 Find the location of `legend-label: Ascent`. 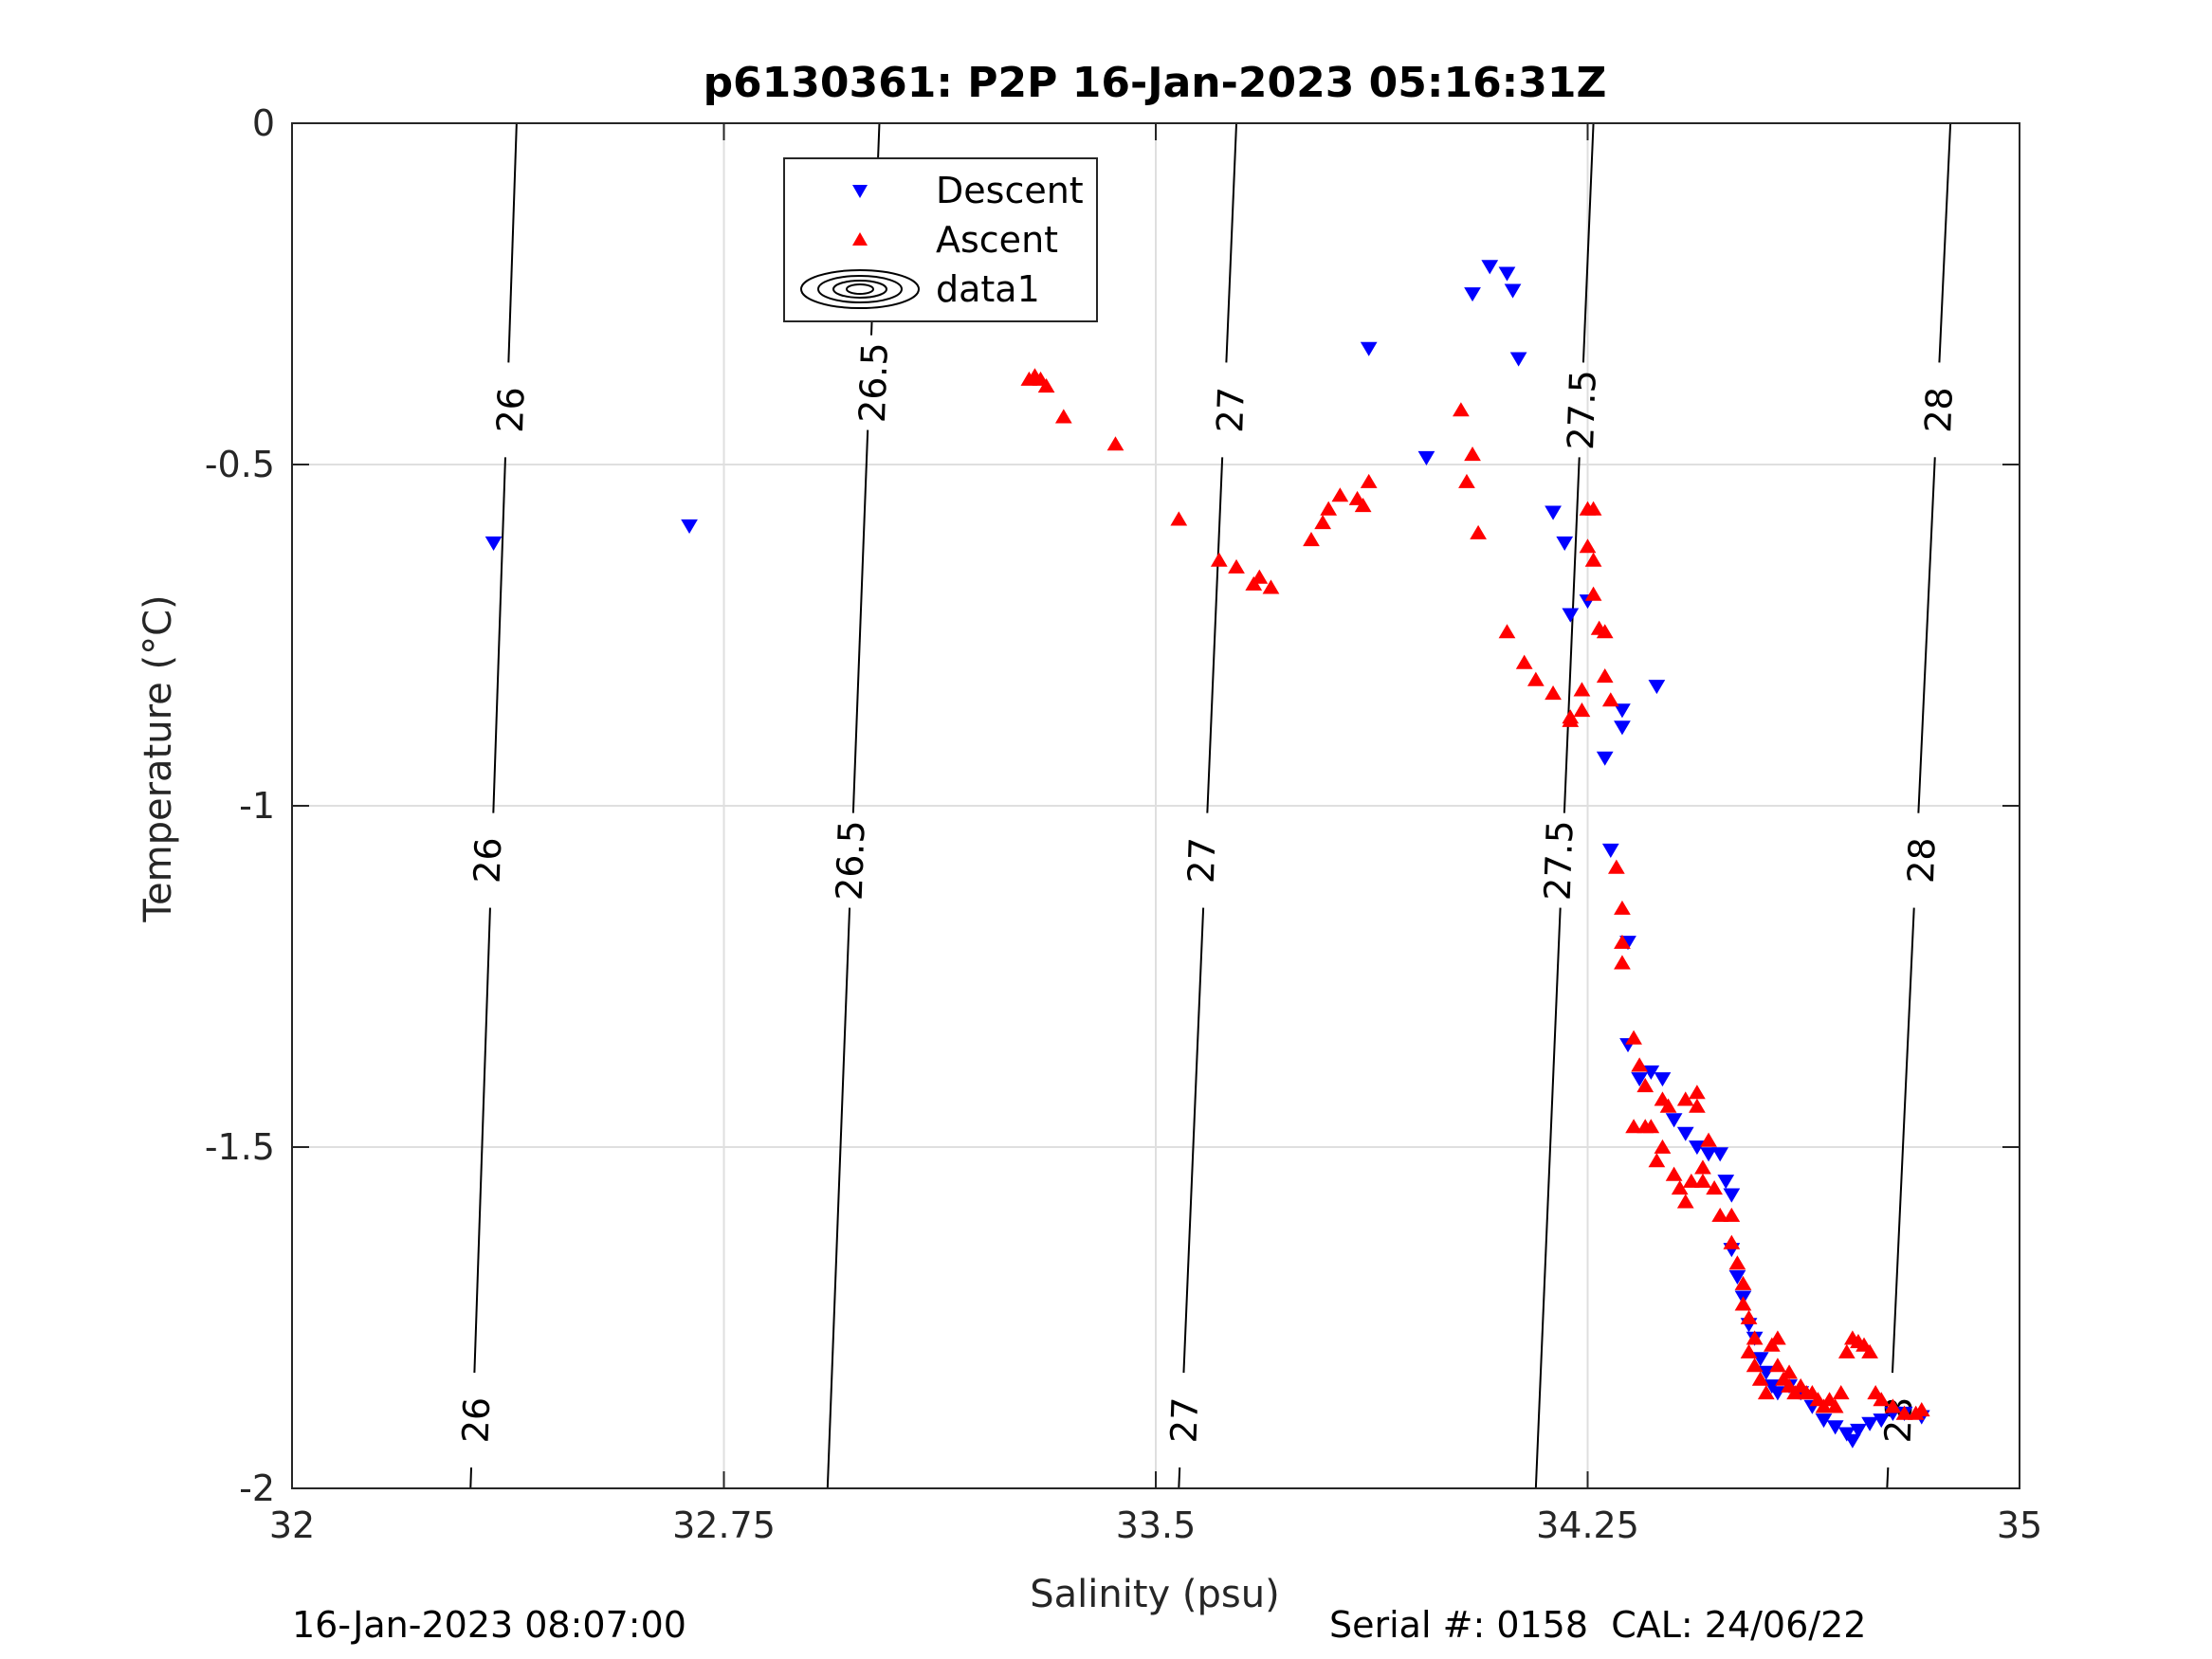

legend-label: Ascent is located at coordinates (997, 240).